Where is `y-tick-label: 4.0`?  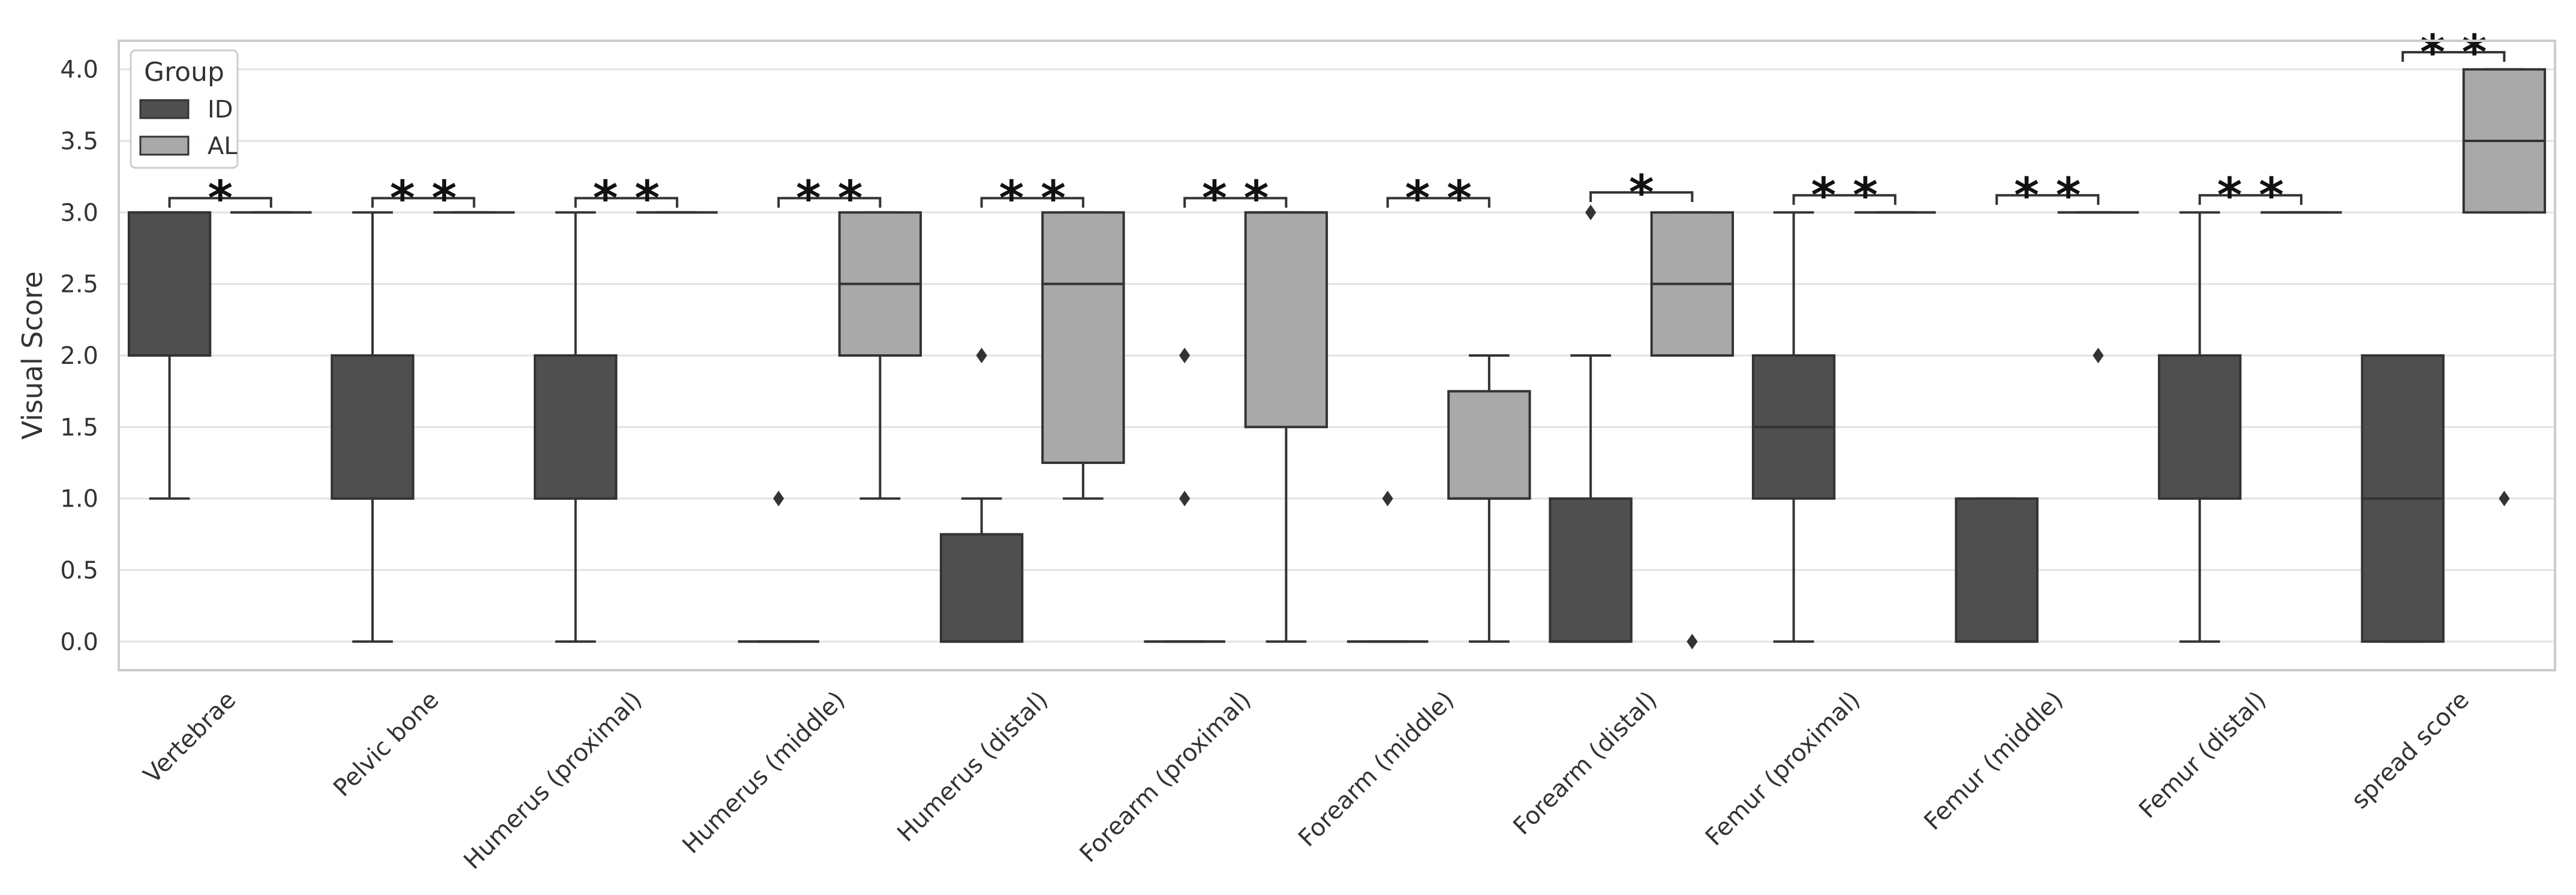 y-tick-label: 4.0 is located at coordinates (79, 70).